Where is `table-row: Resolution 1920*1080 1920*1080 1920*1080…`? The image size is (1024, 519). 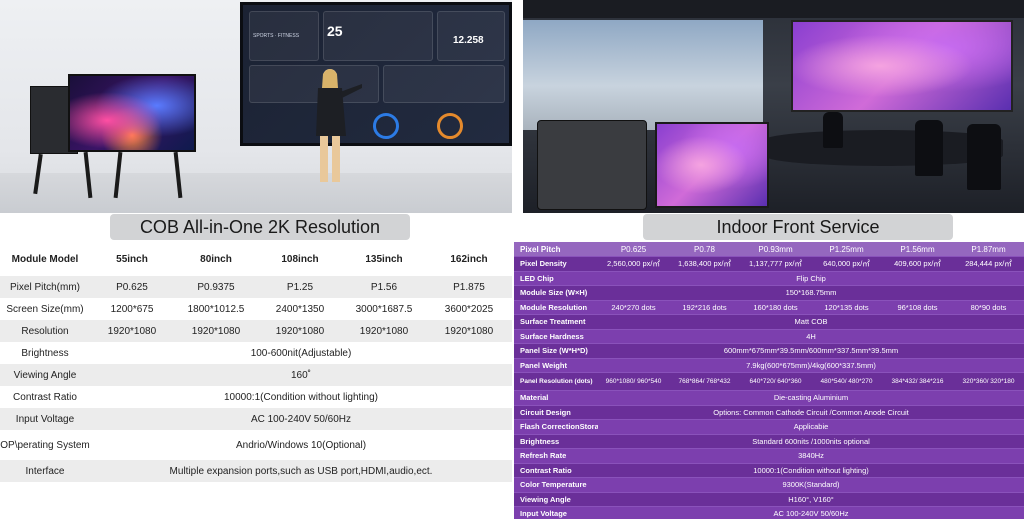
table-row: Resolution 1920*1080 1920*1080 1920*1080… is located at coordinates (256, 331).